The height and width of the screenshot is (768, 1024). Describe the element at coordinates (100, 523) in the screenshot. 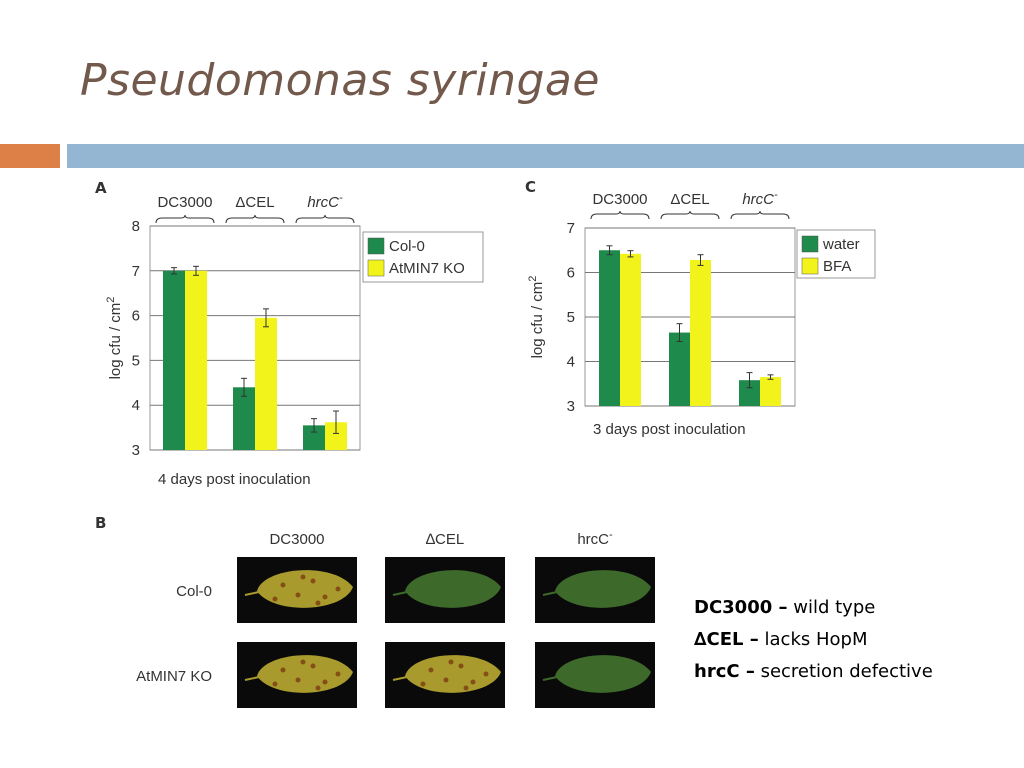

I see `panel-letter: B` at that location.